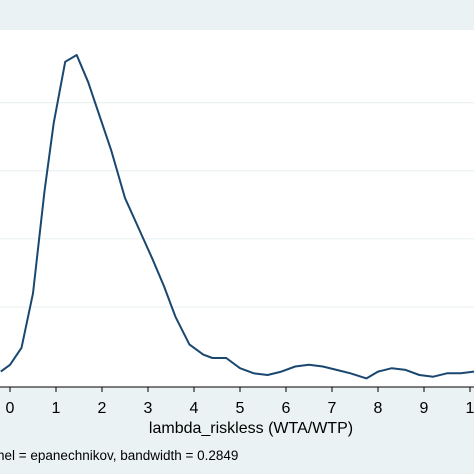 The width and height of the screenshot is (474, 474). I want to click on x-tick-label: 4, so click(194, 408).